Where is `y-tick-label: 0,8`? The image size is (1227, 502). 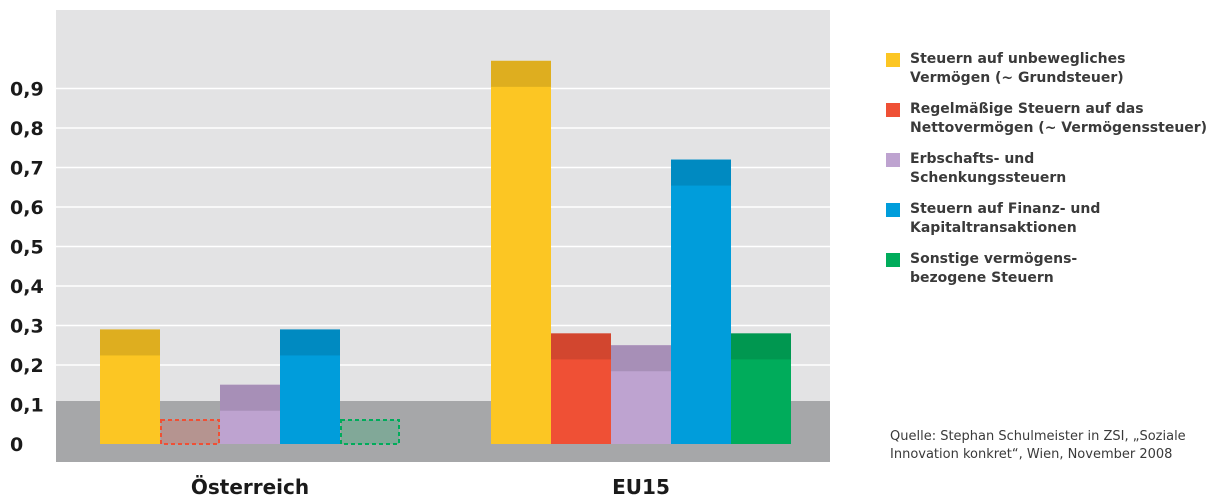
y-tick-label: 0,8 is located at coordinates (27, 129).